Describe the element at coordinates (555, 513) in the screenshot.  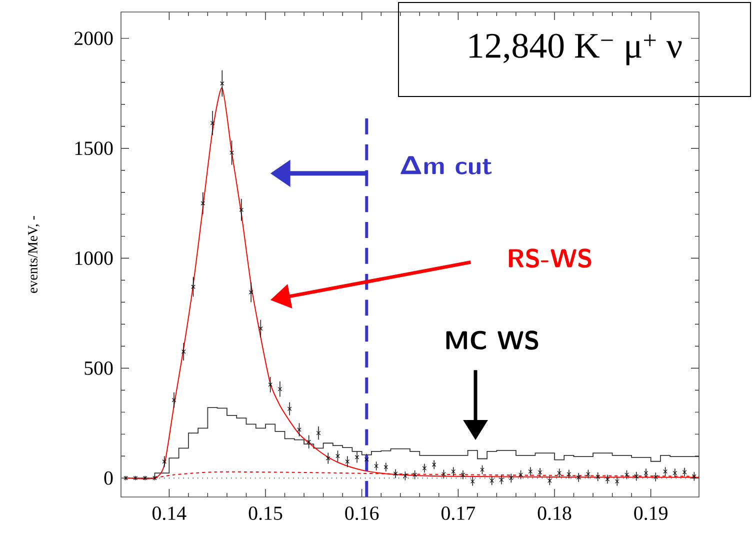
I see `x-tick-label: 0.18` at that location.